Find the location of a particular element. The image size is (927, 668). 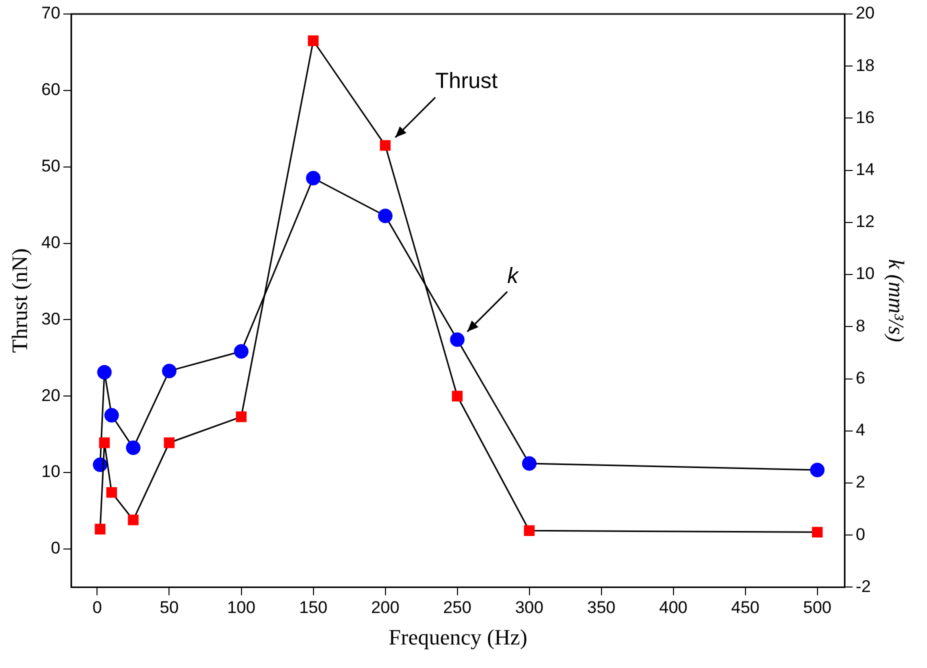

y-tick-label: 50 is located at coordinates (50, 166).